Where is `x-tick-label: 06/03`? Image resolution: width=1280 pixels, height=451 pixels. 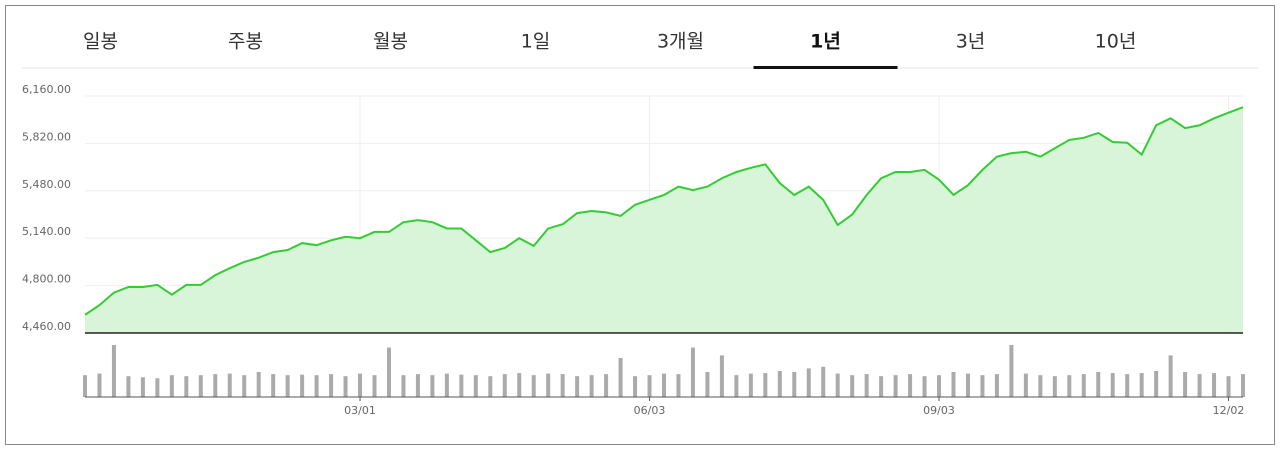
x-tick-label: 06/03 is located at coordinates (650, 410).